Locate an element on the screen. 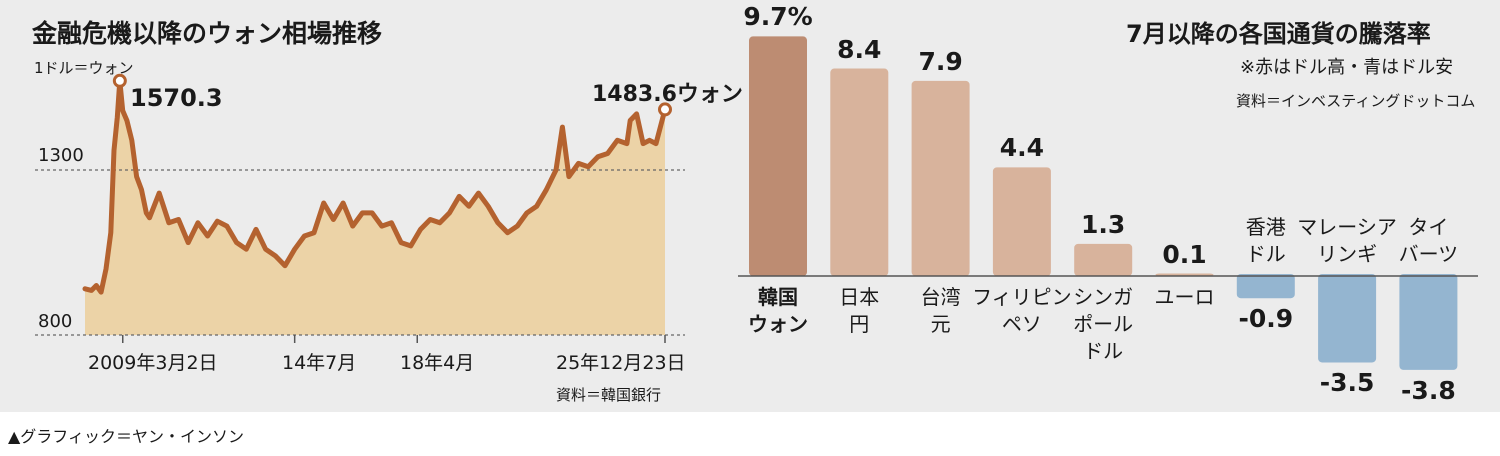 Image resolution: width=1500 pixels, height=456 pixels. bar-value-label-7: -3.5 is located at coordinates (1347, 383).